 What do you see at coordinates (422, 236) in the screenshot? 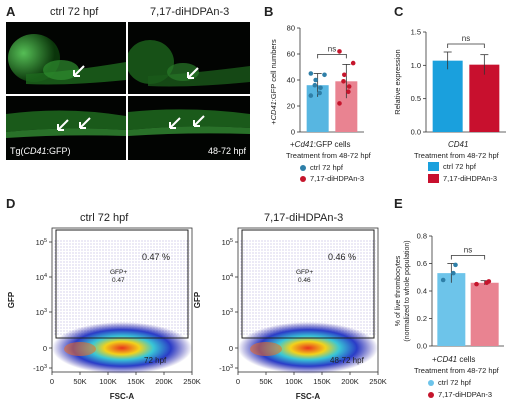
I see `y-tick-label: 0.8` at bounding box center [422, 236].